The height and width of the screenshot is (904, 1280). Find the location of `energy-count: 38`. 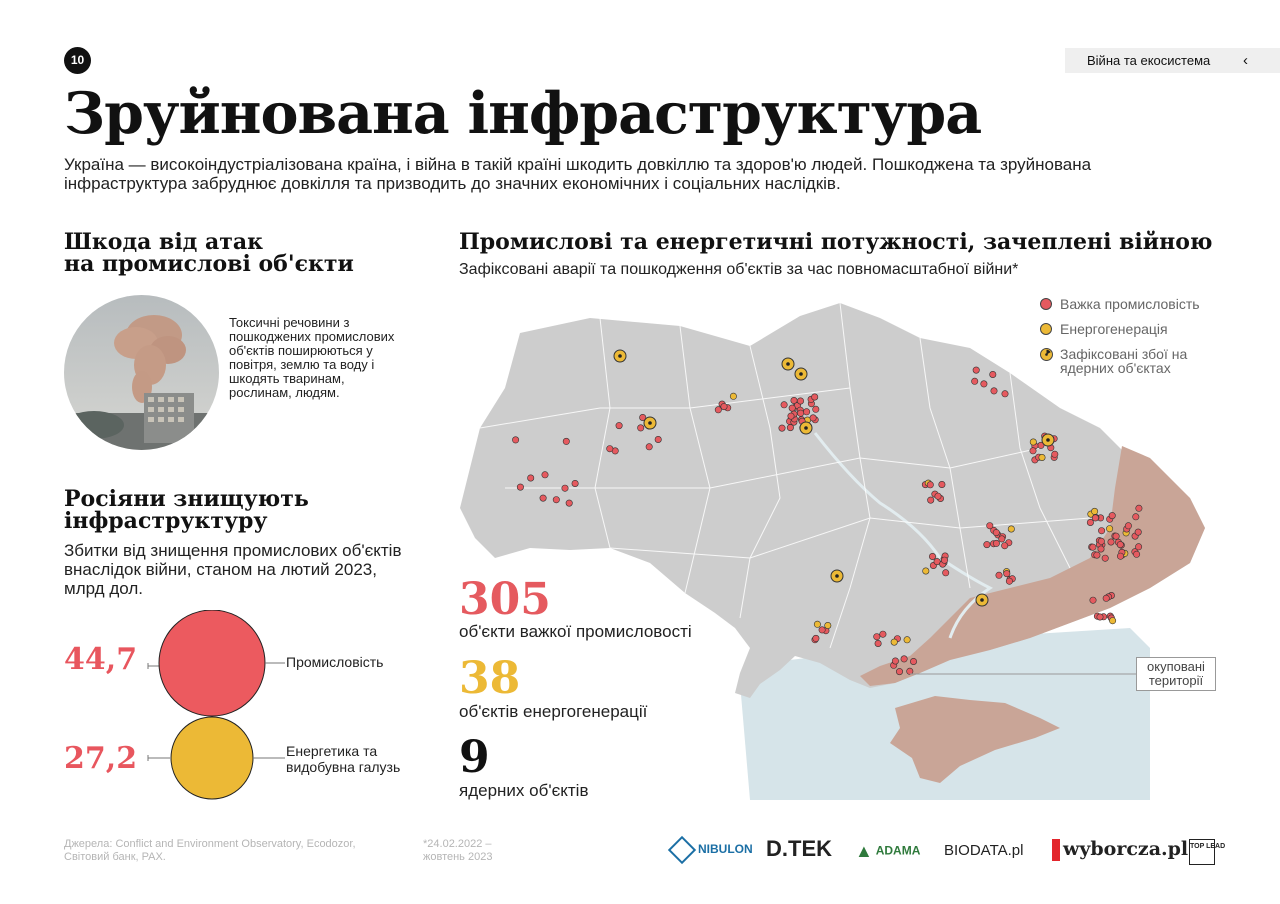

energy-count: 38 is located at coordinates (490, 678).